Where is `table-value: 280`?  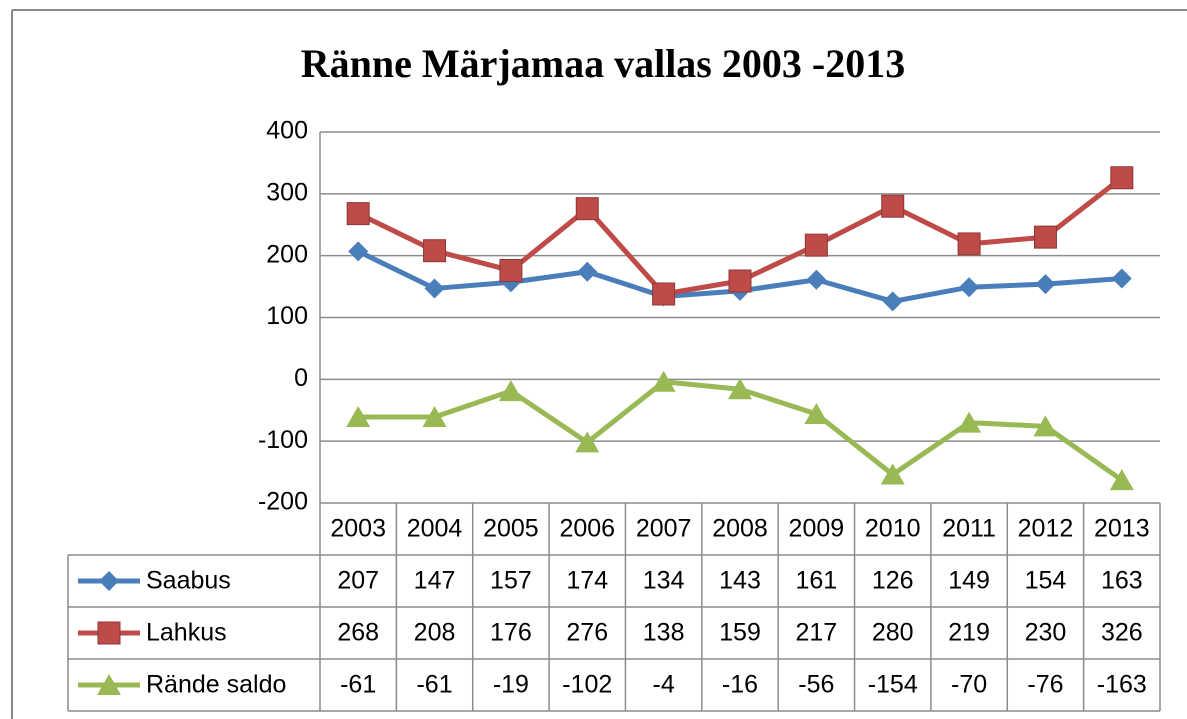 table-value: 280 is located at coordinates (893, 633).